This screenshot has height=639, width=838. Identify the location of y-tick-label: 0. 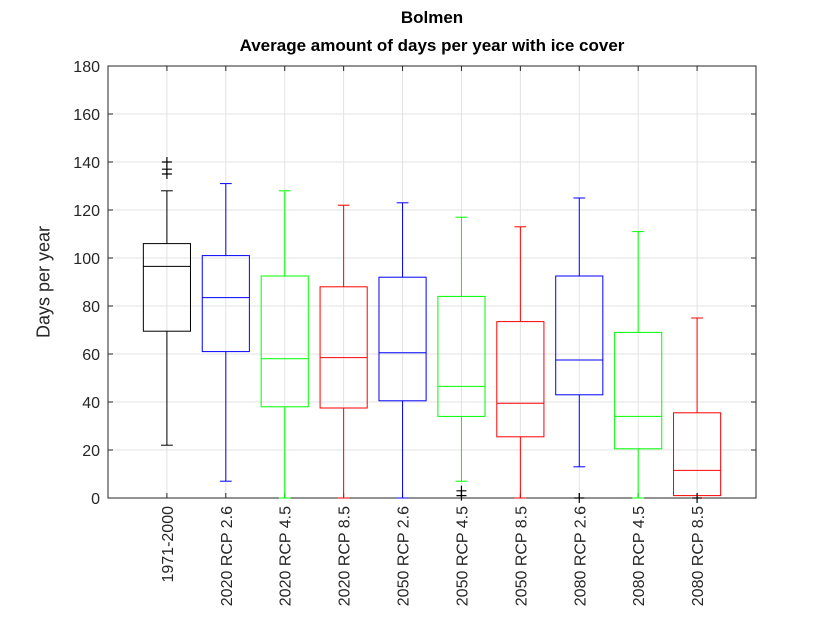
(95, 499).